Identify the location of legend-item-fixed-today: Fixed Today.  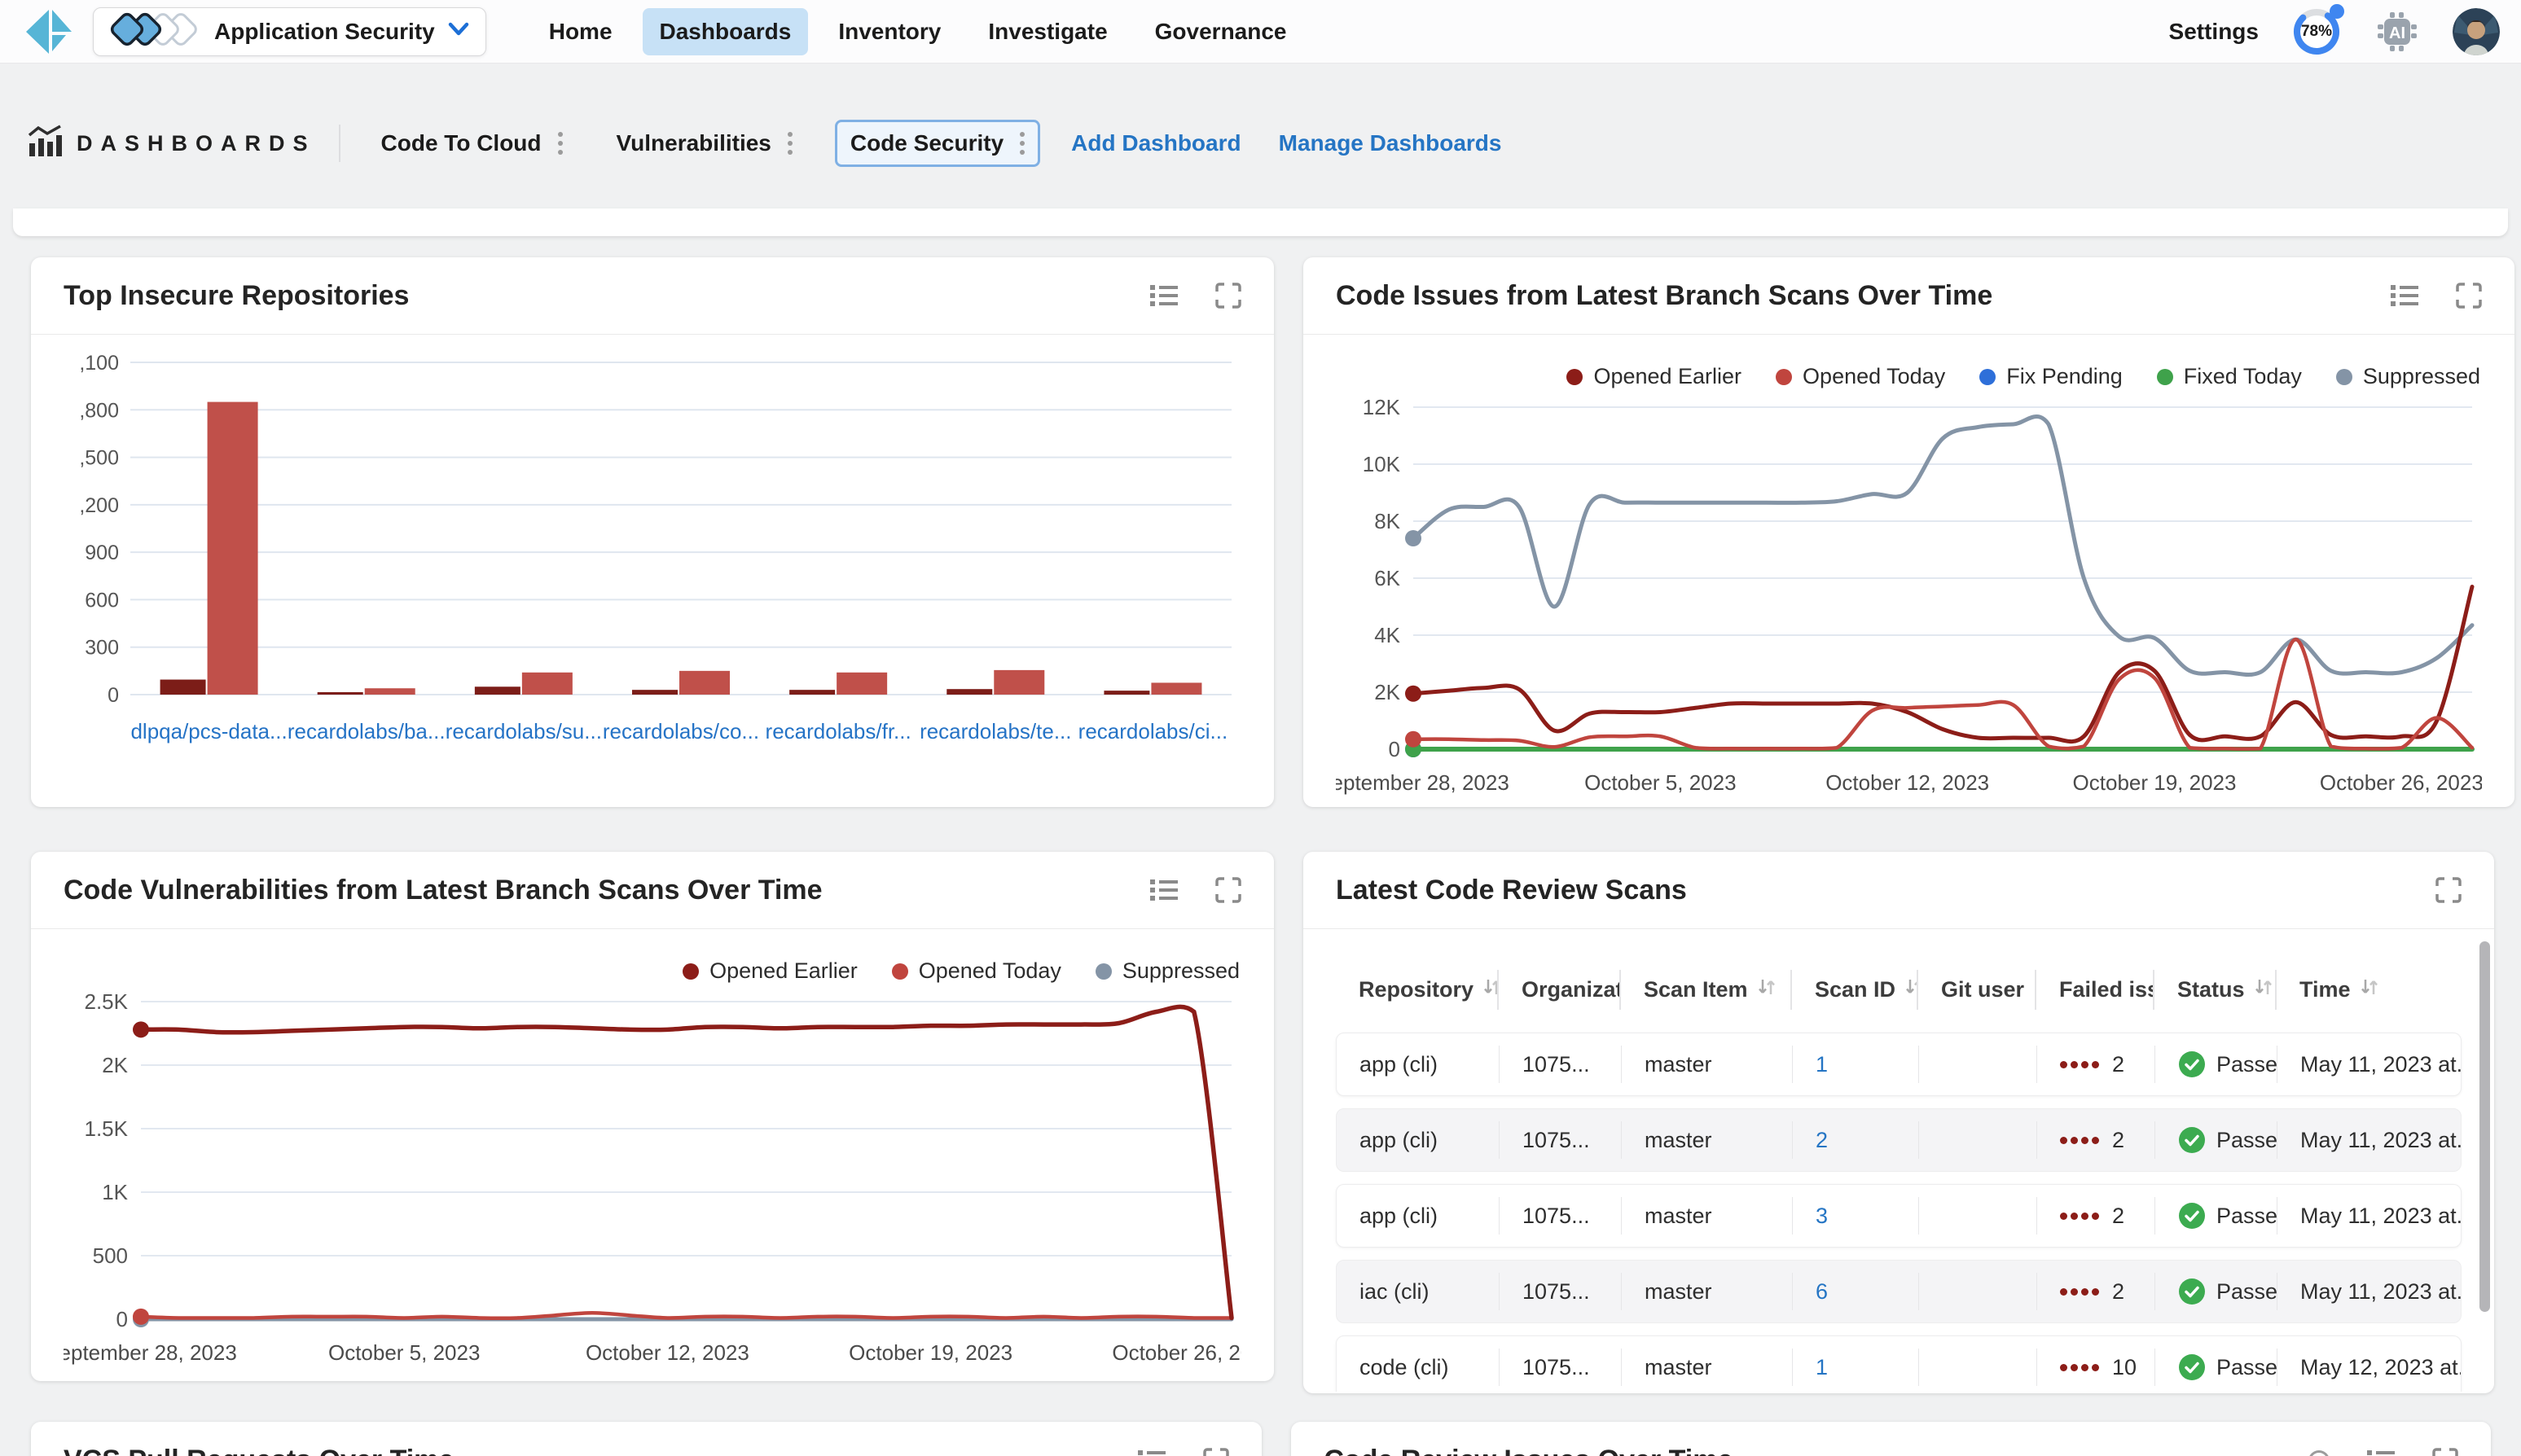
(2229, 376).